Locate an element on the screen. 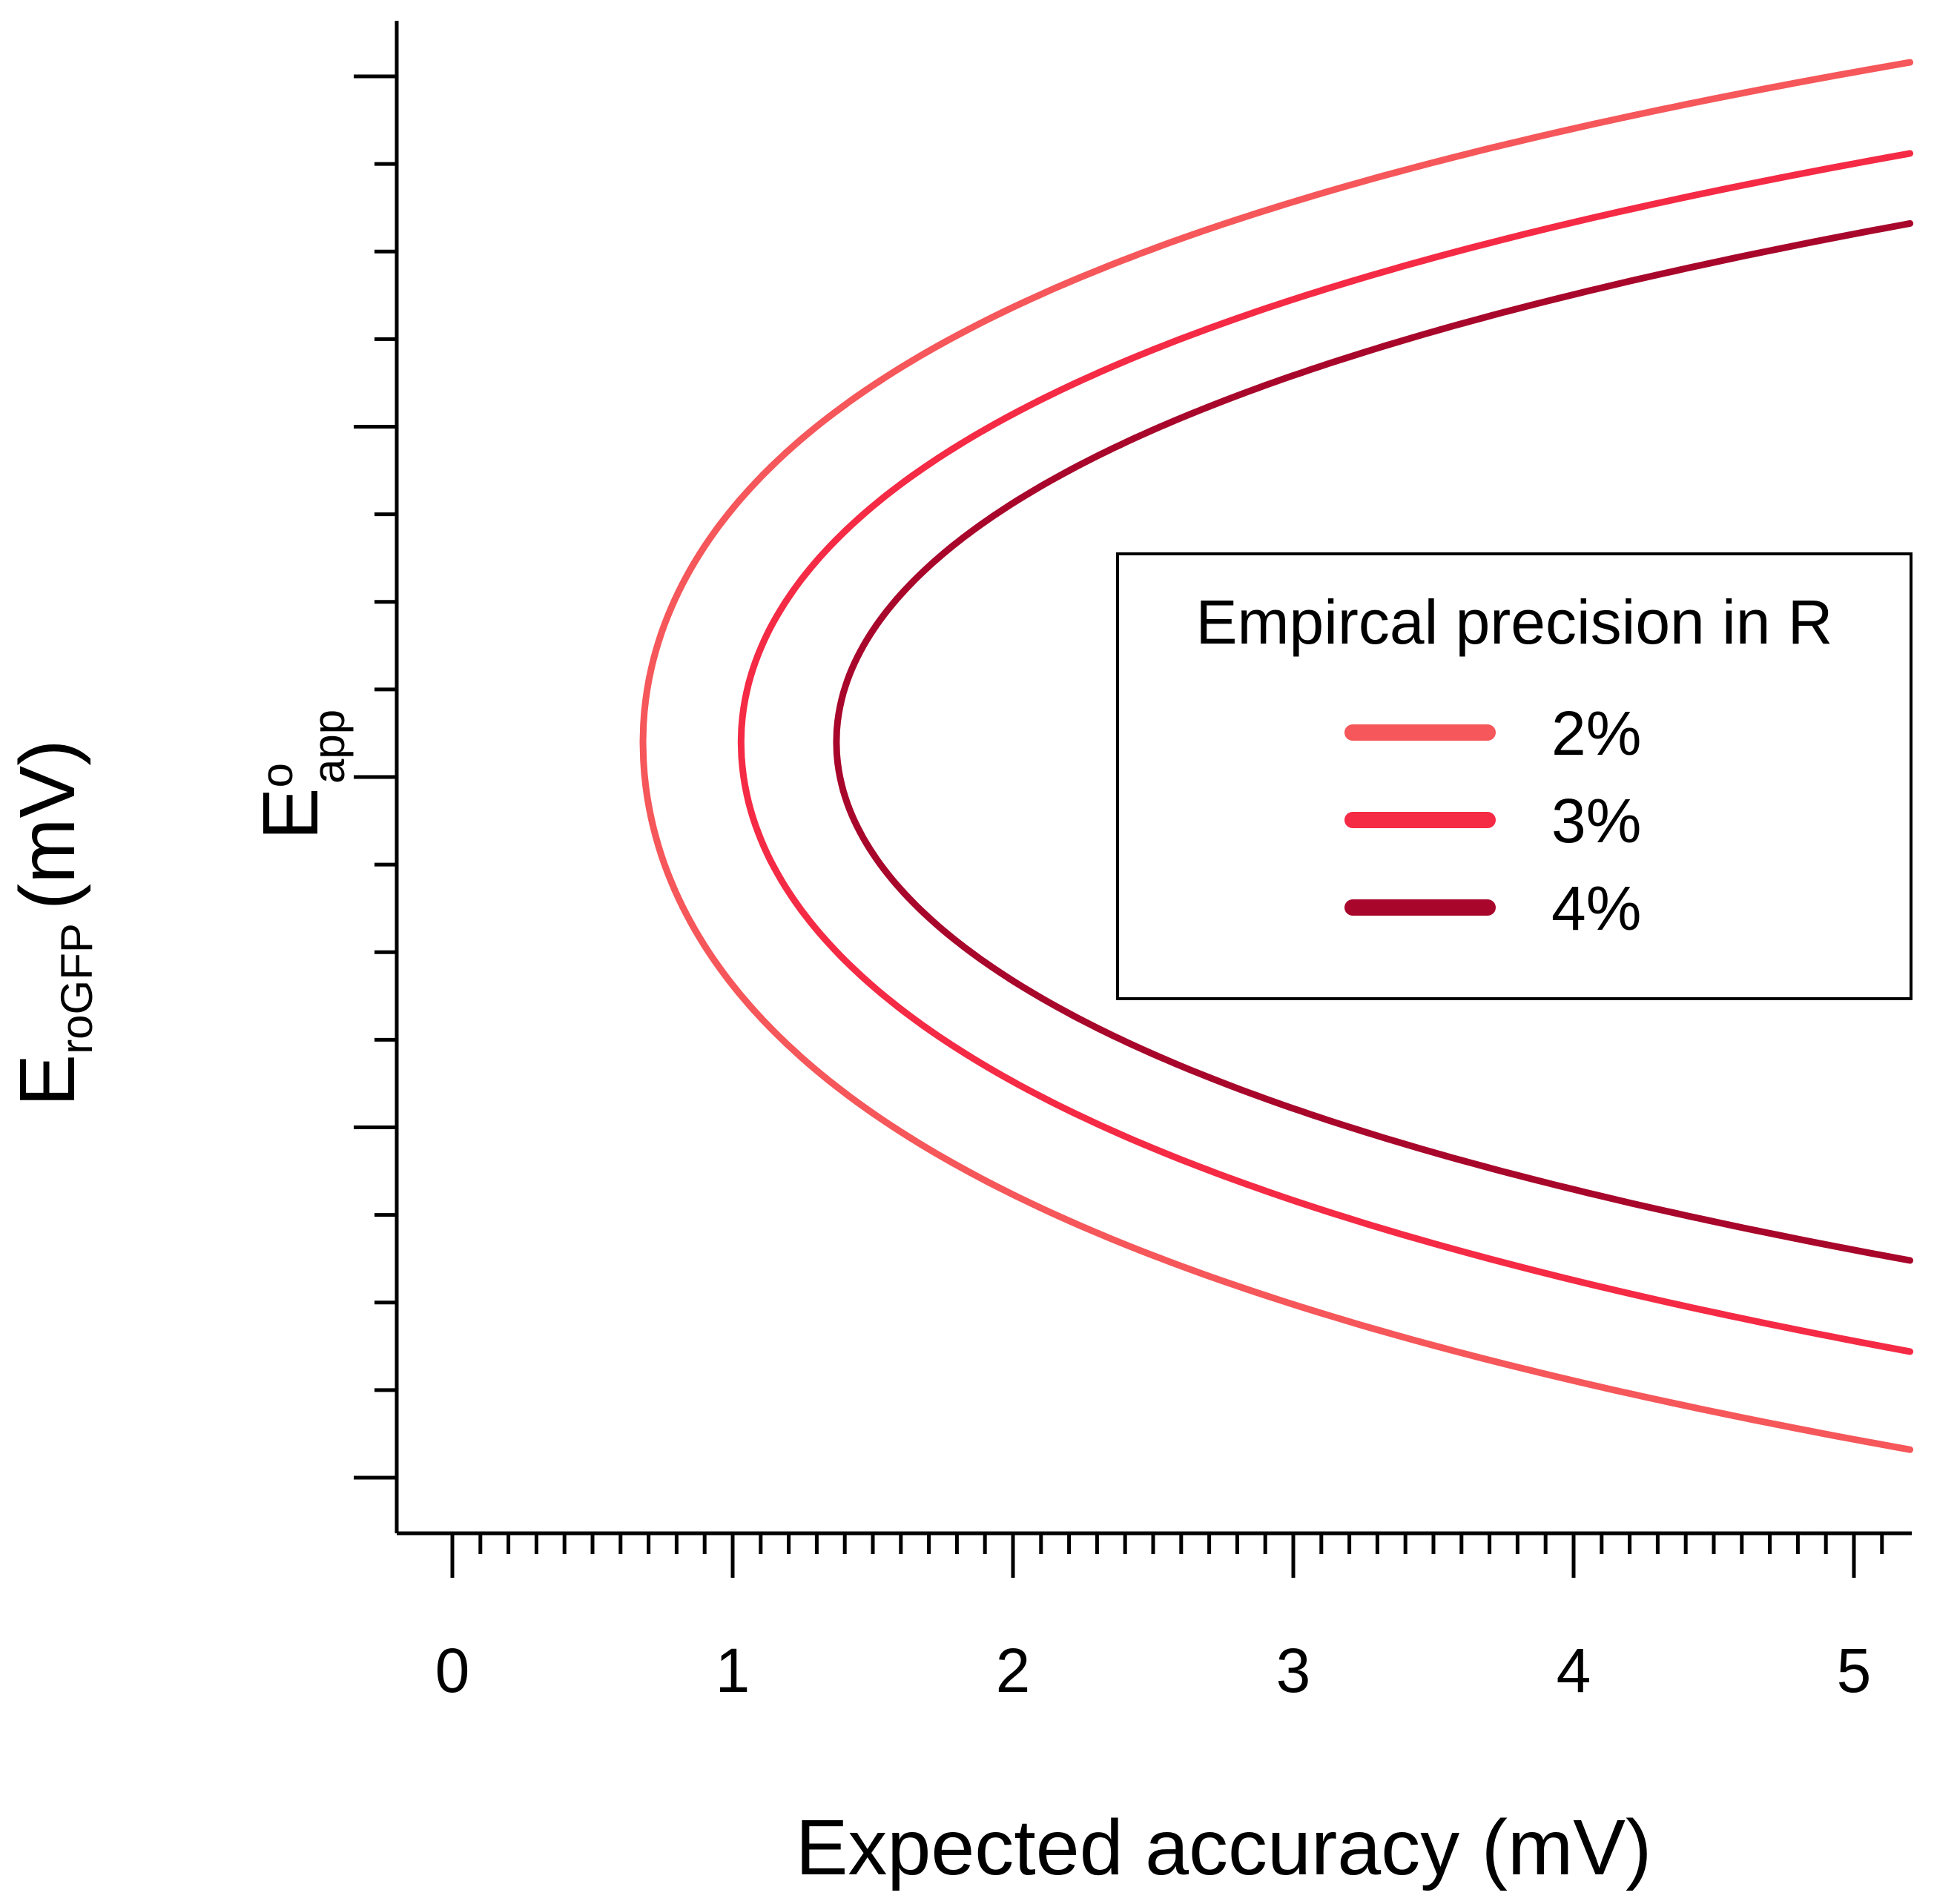  y-axis-title-inner: Eoapp is located at coordinates (300, 775).